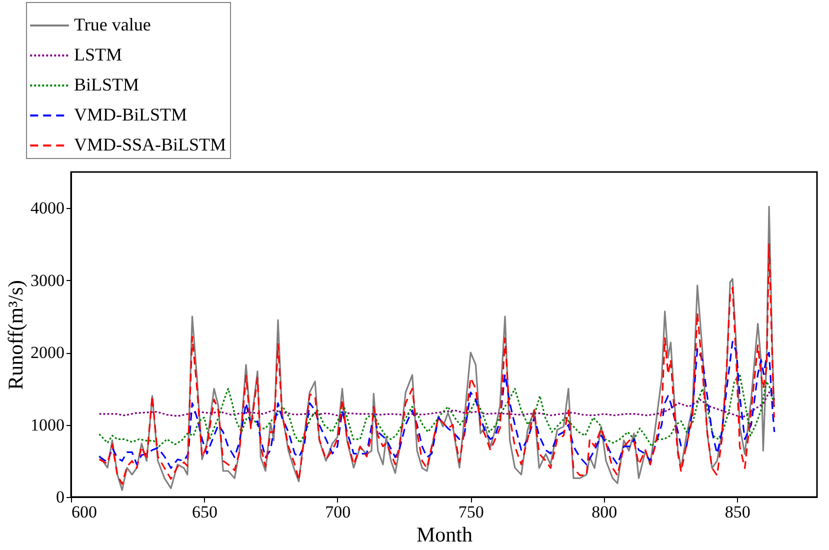 This screenshot has width=829, height=550. I want to click on legend-label: BiLSTM, so click(107, 84).